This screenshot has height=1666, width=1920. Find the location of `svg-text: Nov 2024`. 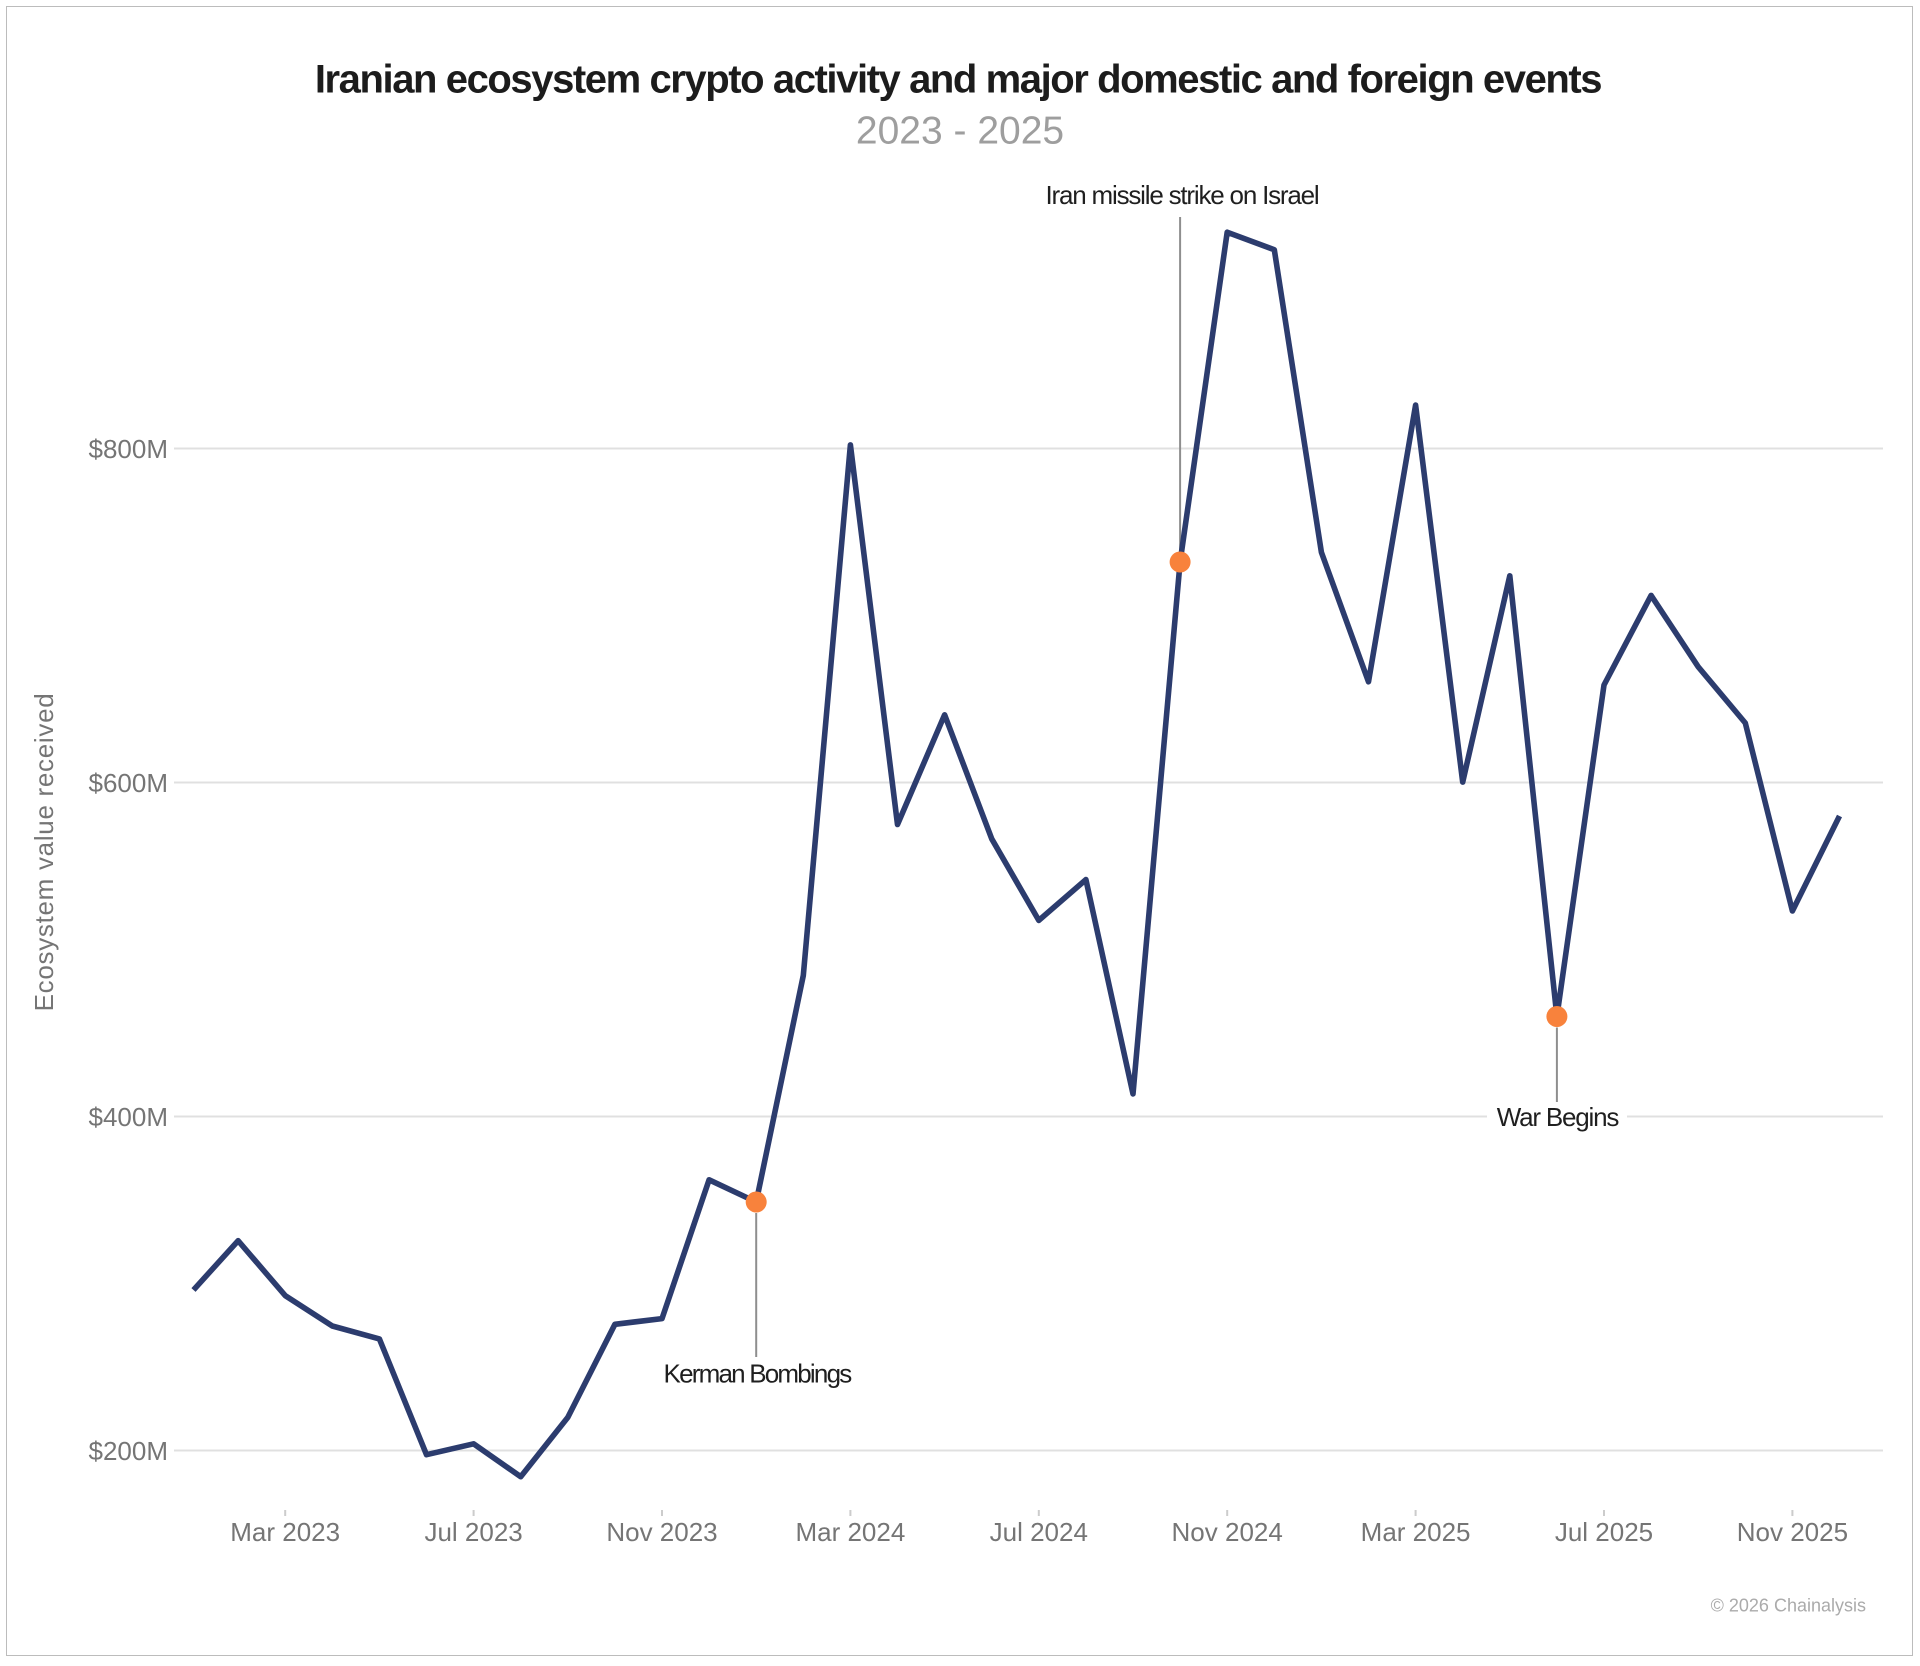

svg-text: Nov 2024 is located at coordinates (1227, 1532).